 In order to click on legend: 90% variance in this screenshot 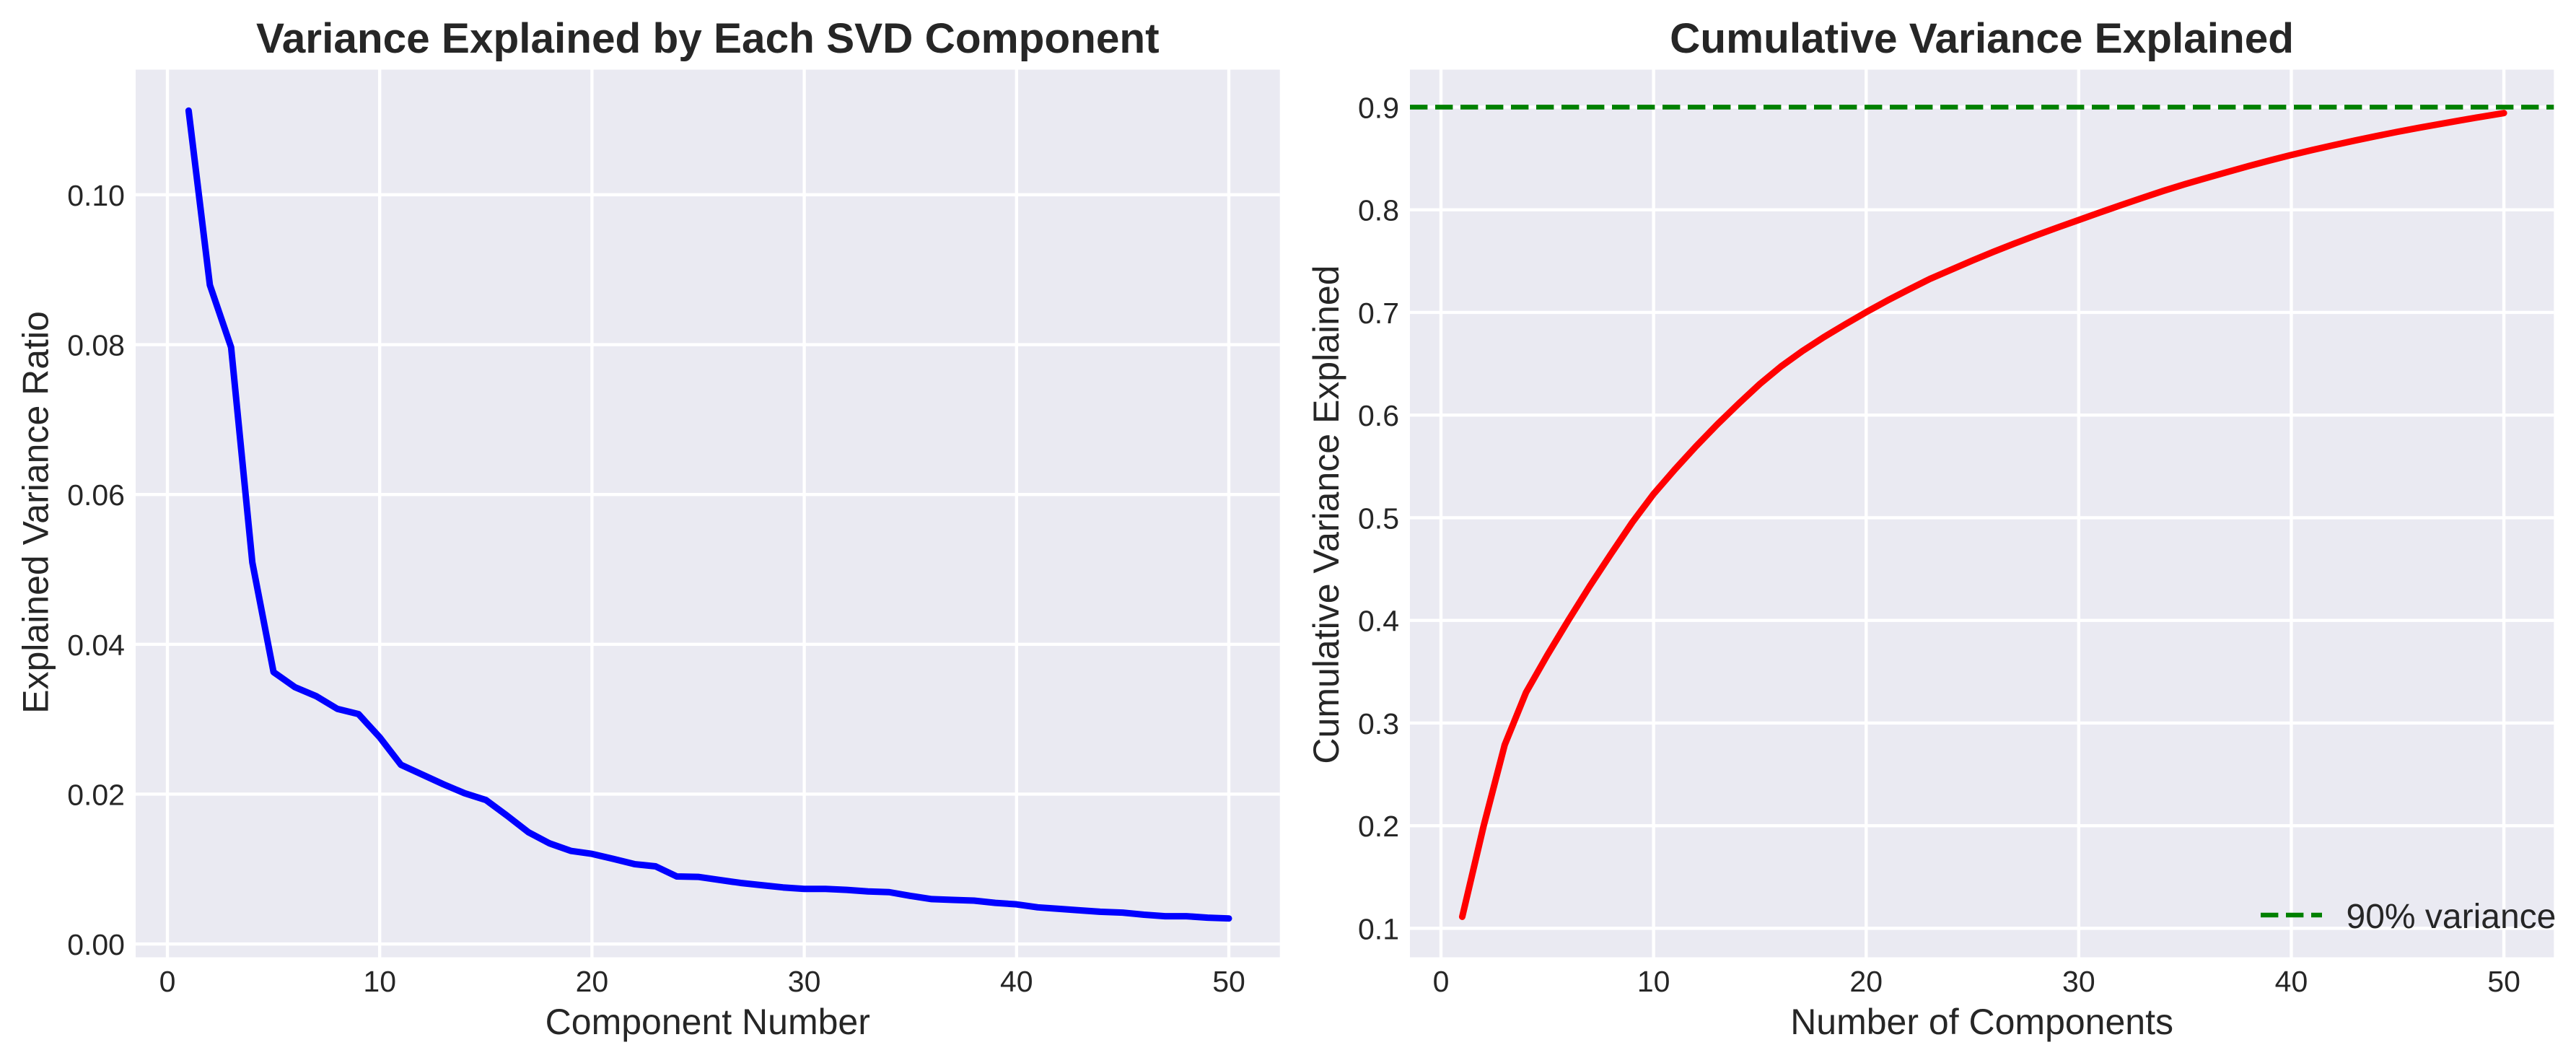, I will do `click(2408, 917)`.